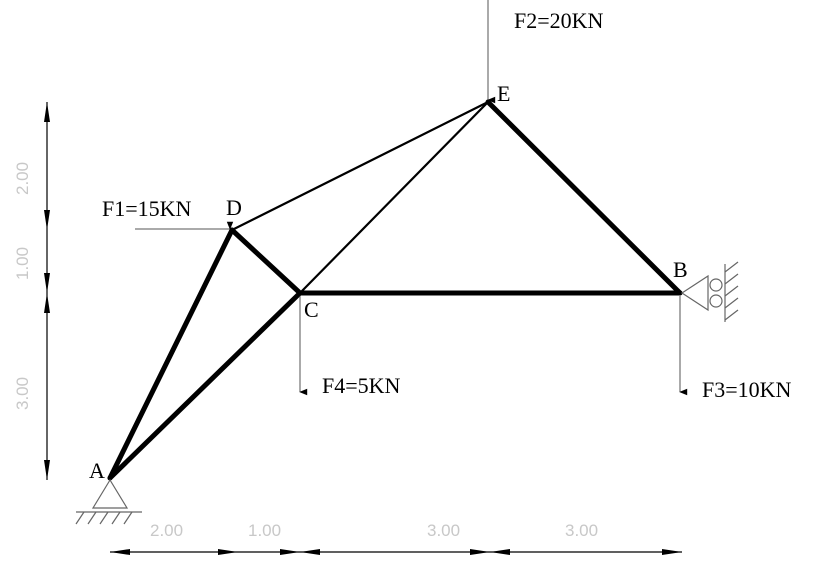 Image resolution: width=816 pixels, height=565 pixels. Describe the element at coordinates (747, 389) in the screenshot. I see `load-label-f3: F3=10KN` at that location.